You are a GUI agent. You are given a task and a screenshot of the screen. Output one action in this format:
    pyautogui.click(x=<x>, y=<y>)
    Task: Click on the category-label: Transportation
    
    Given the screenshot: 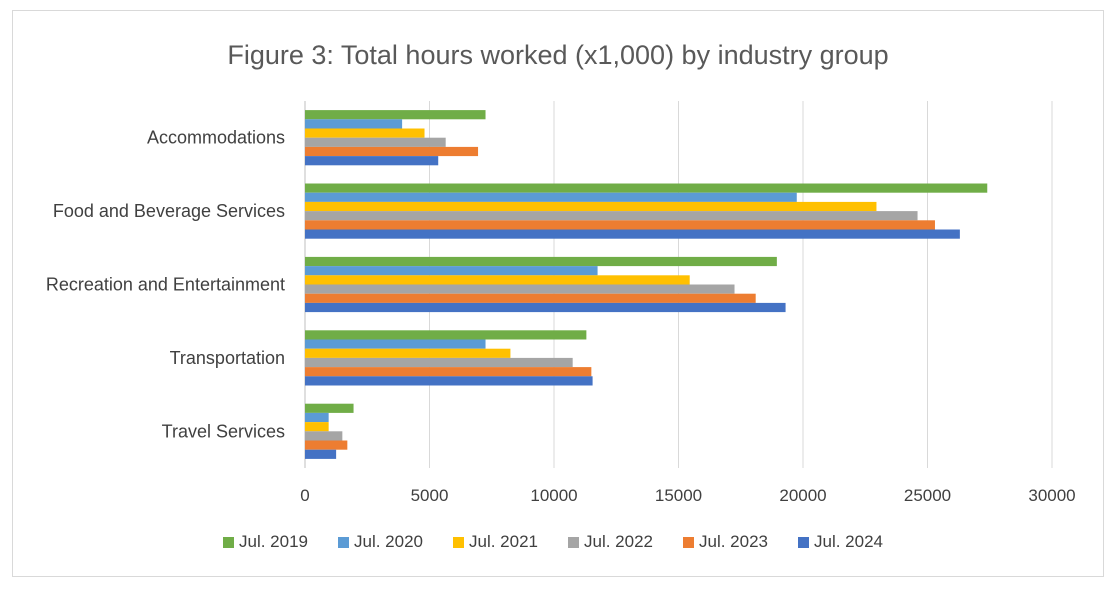 What is the action you would take?
    pyautogui.click(x=227, y=358)
    